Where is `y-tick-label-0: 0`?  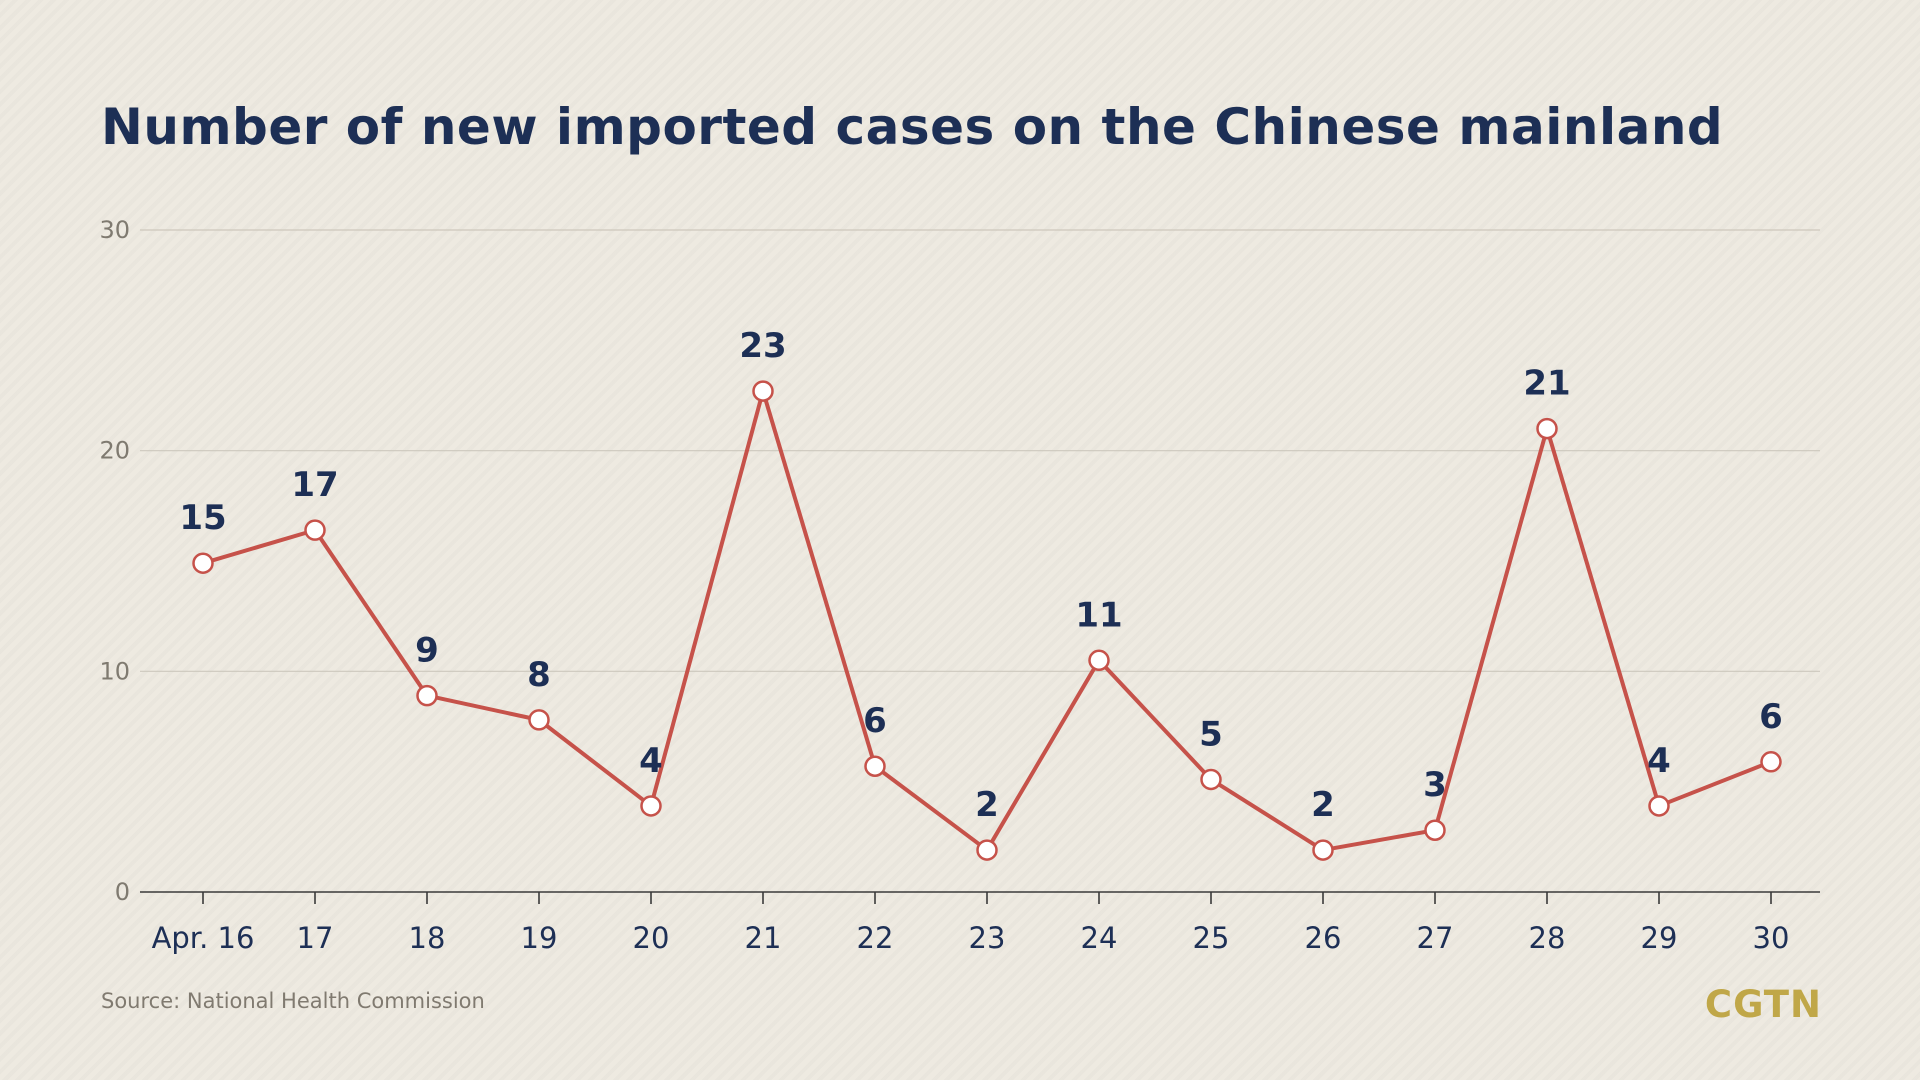
y-tick-label-0: 0 is located at coordinates (122, 892).